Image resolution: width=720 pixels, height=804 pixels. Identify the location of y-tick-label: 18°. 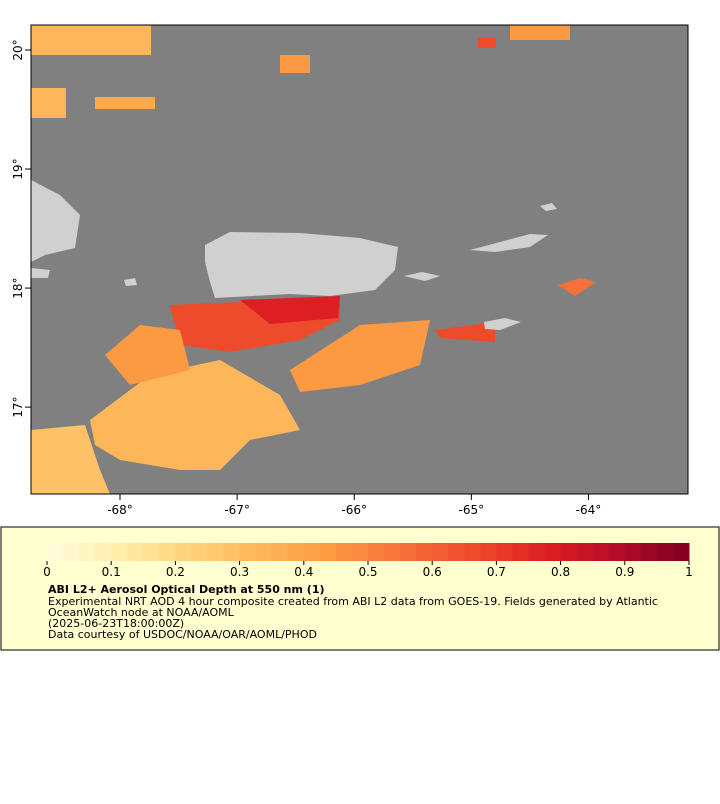
(18, 287).